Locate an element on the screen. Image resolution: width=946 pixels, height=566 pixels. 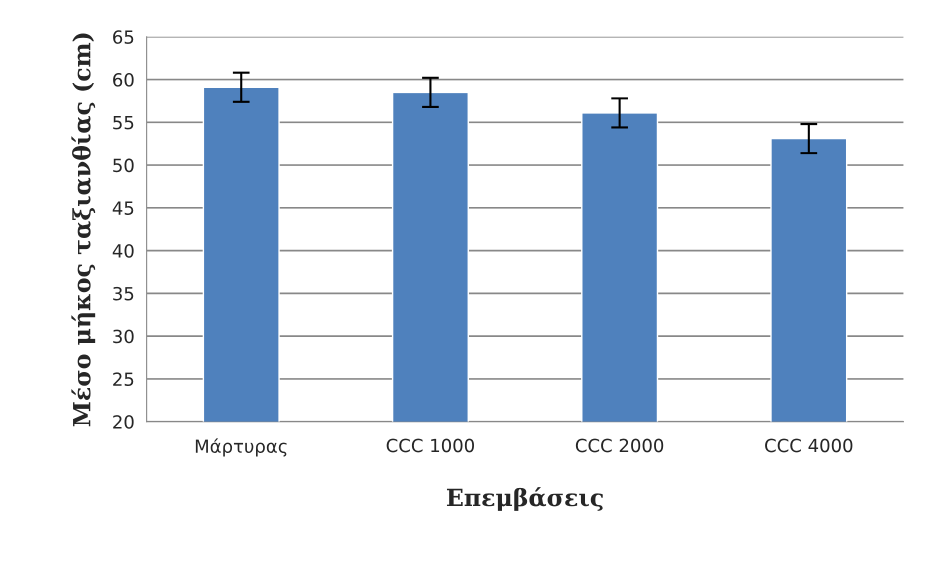
y-tick-label: 35 is located at coordinates (123, 293).